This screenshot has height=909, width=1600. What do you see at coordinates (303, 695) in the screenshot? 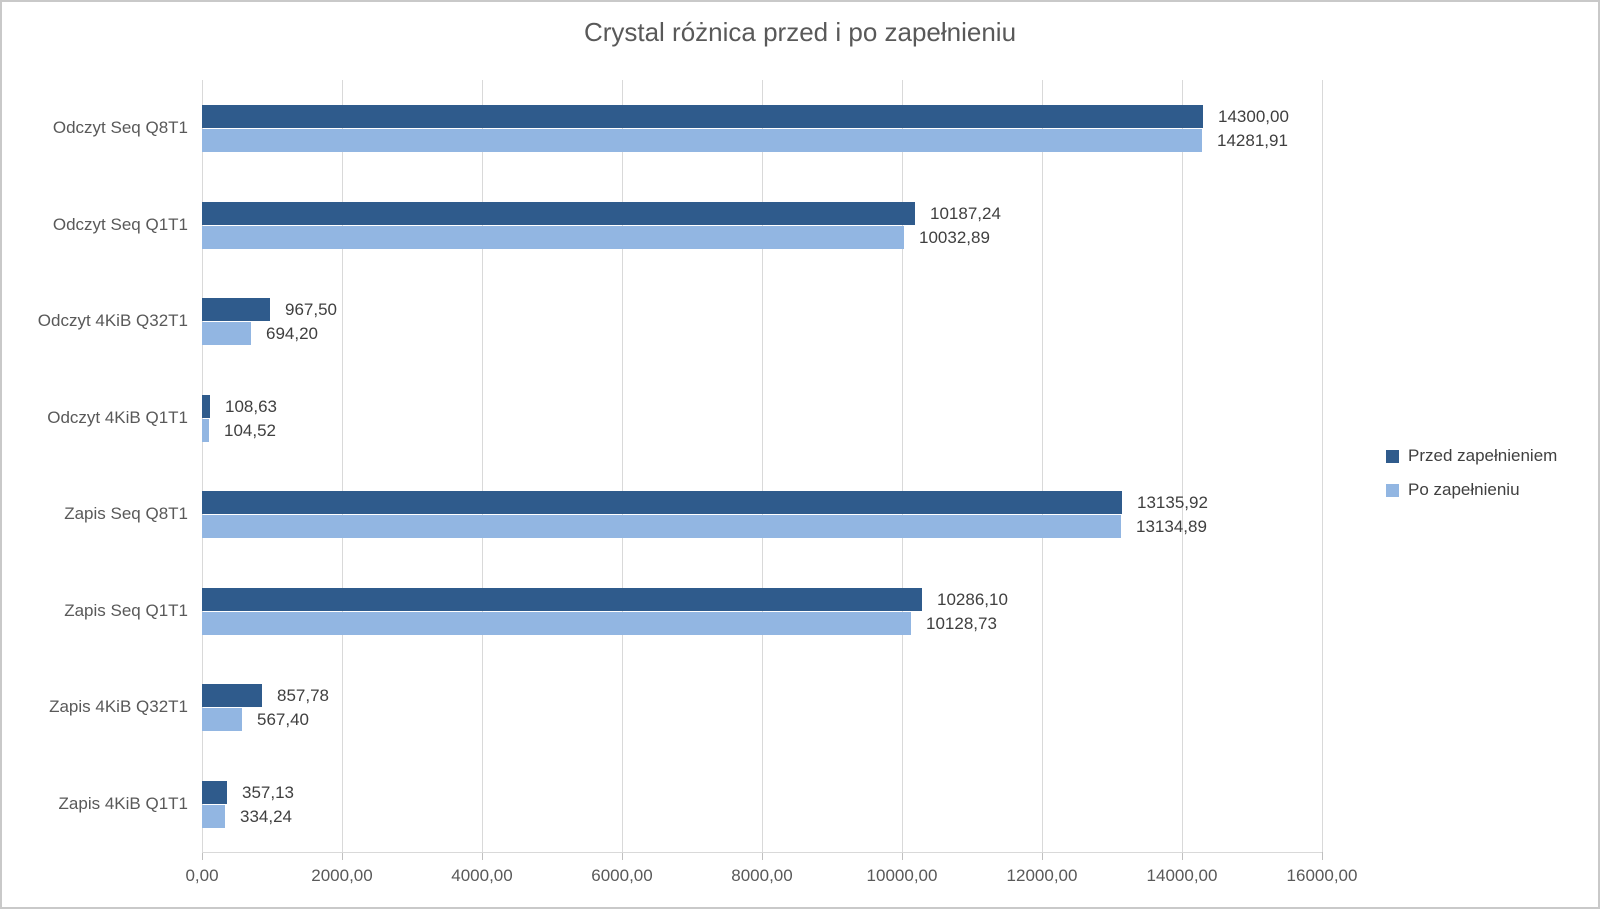
I see `value-label: 857,78` at bounding box center [303, 695].